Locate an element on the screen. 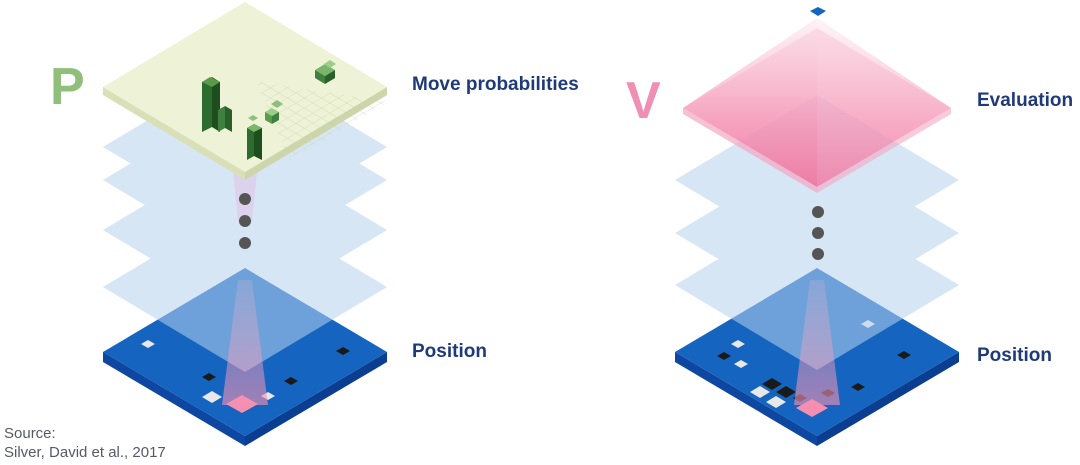 This screenshot has width=1080, height=465. policy-output-plane is located at coordinates (259, 94).